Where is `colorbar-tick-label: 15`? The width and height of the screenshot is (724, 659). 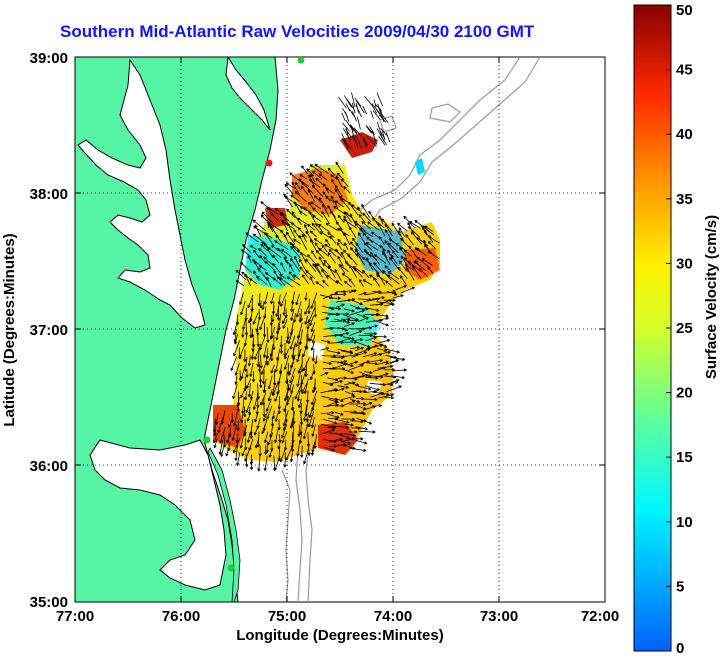
colorbar-tick-label: 15 is located at coordinates (684, 457).